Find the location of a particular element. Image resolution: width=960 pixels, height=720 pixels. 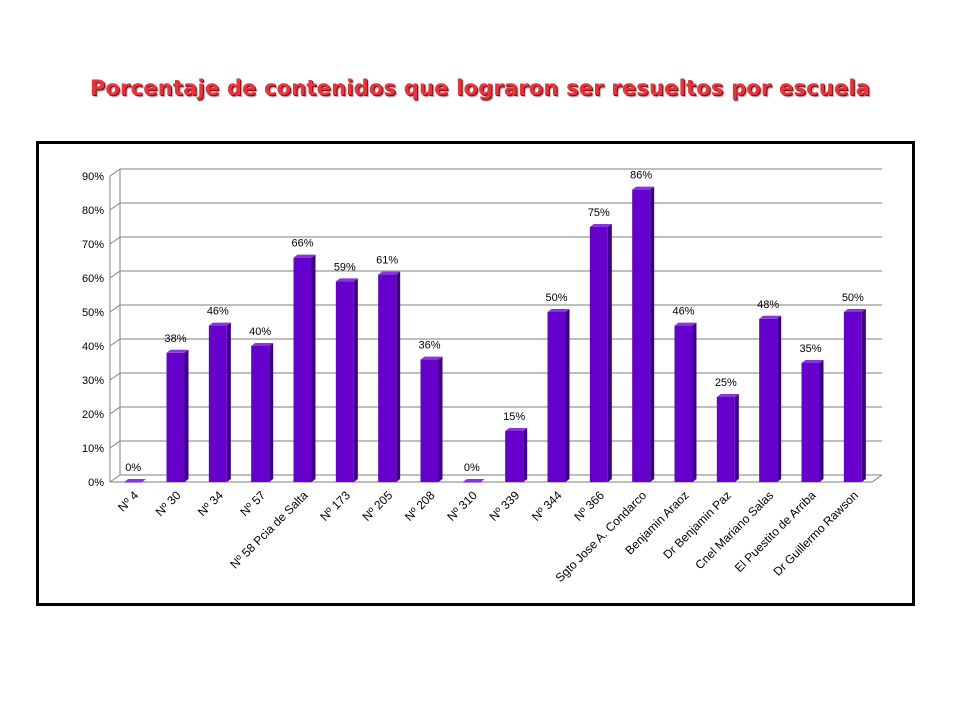

x-tick-label: Nº 208 is located at coordinates (420, 506).